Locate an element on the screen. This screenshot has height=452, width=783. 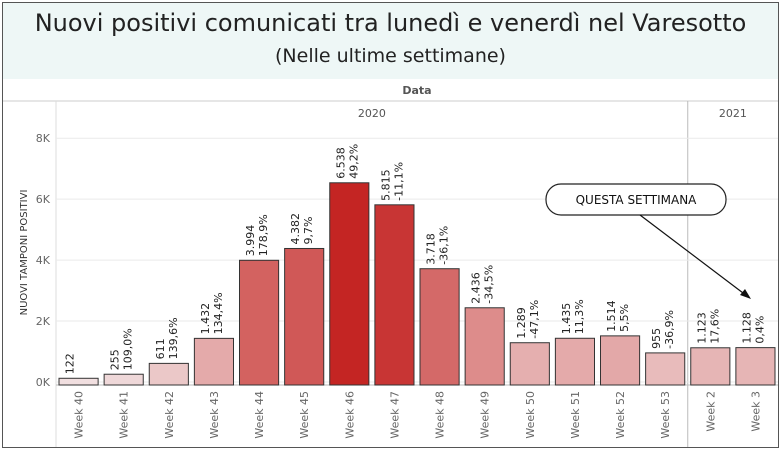
callout-text: QUESTA SETTIMANA is located at coordinates (637, 200).